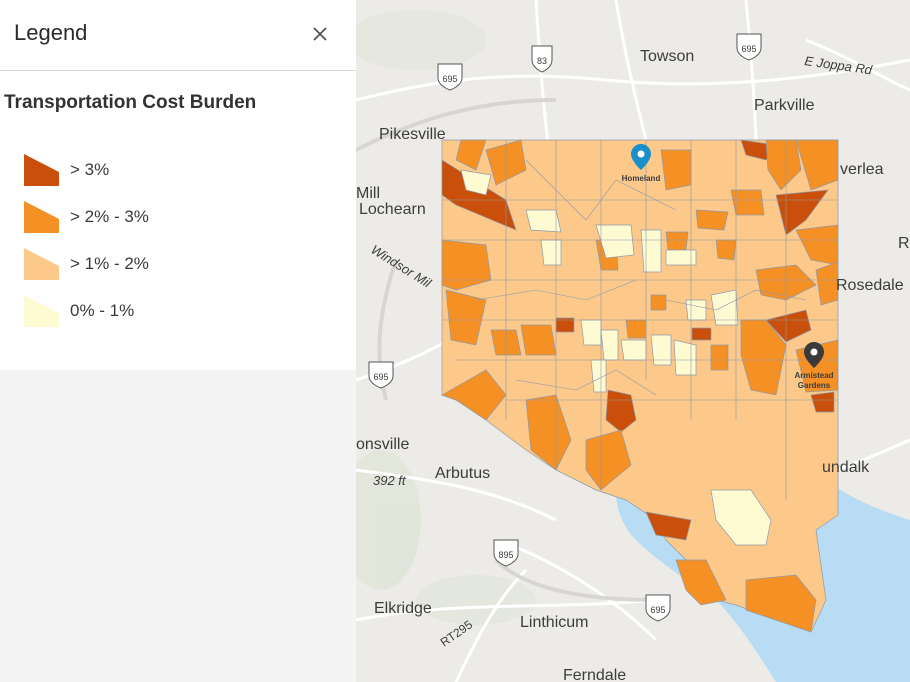 The height and width of the screenshot is (682, 910). I want to click on shield-label: 83, so click(542, 61).